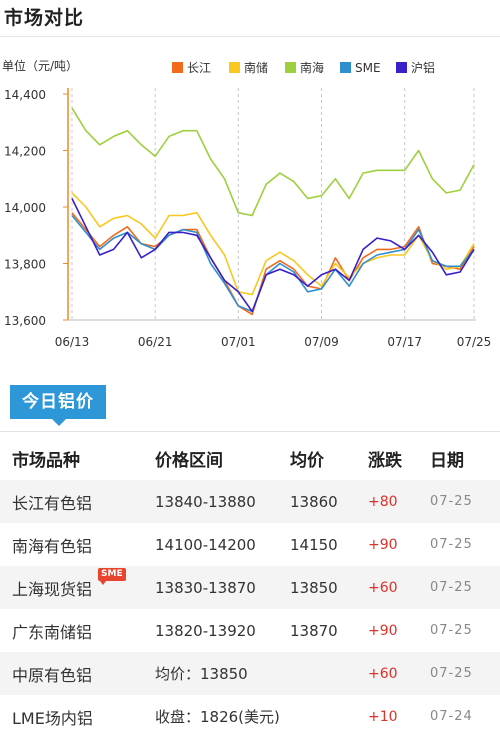  Describe the element at coordinates (199, 68) in the screenshot. I see `legend-label: 长江` at that location.